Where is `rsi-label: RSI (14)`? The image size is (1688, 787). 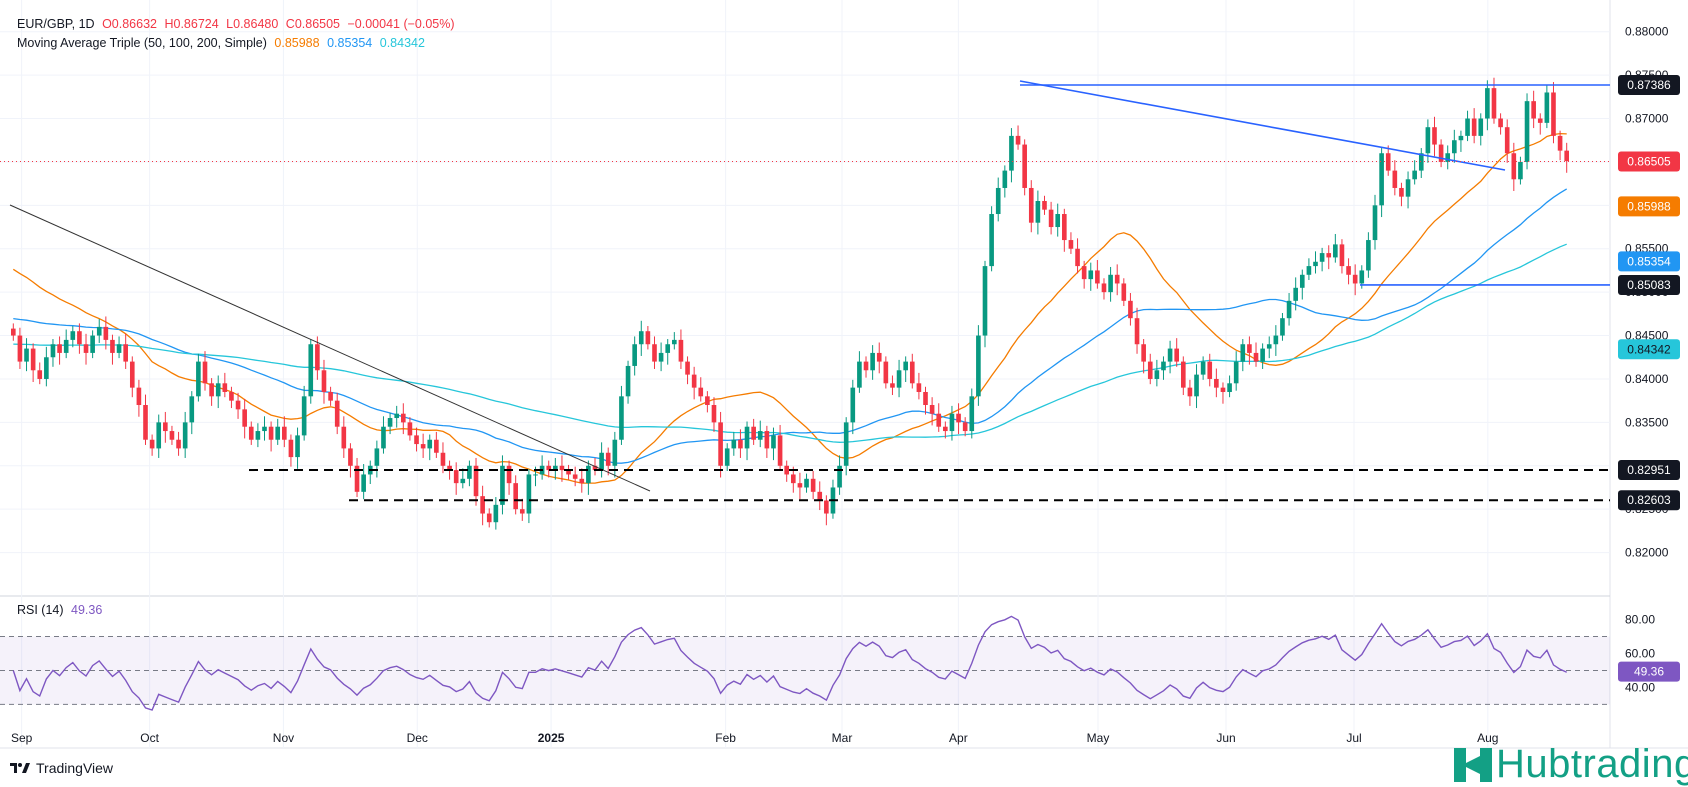
rsi-label: RSI (14) is located at coordinates (40, 610).